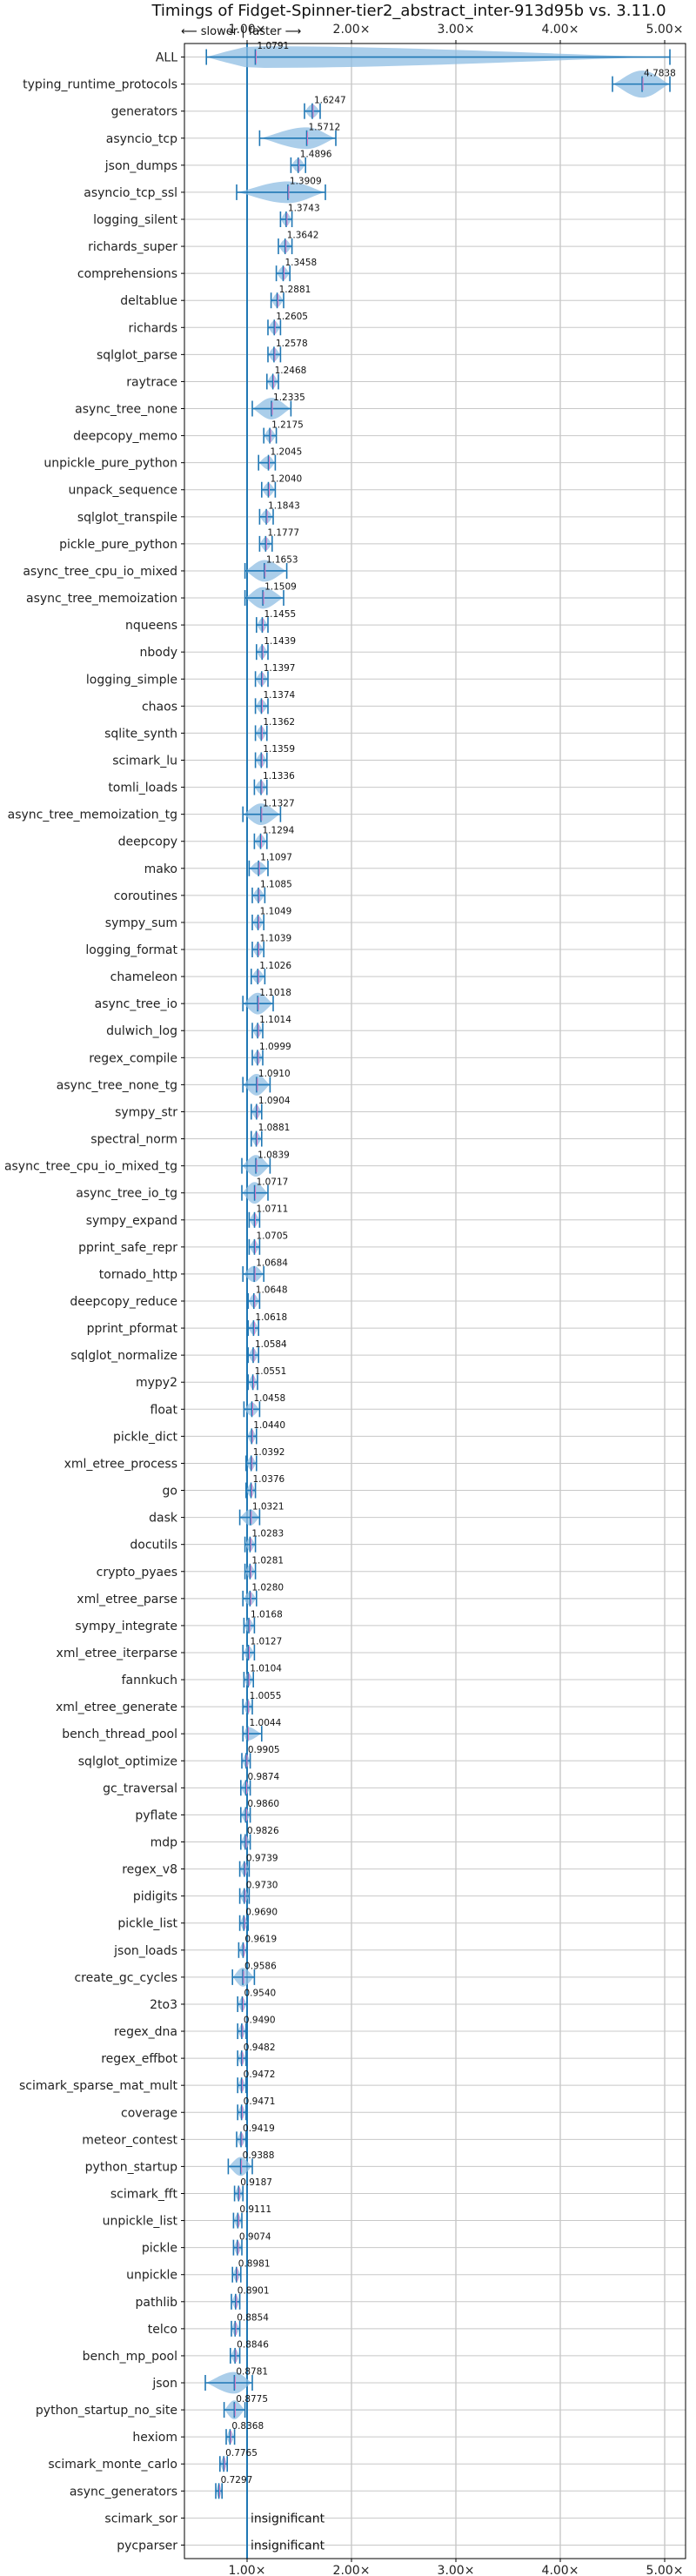  Describe the element at coordinates (136, 1004) in the screenshot. I see `benchmark-label: async_tree_io` at that location.